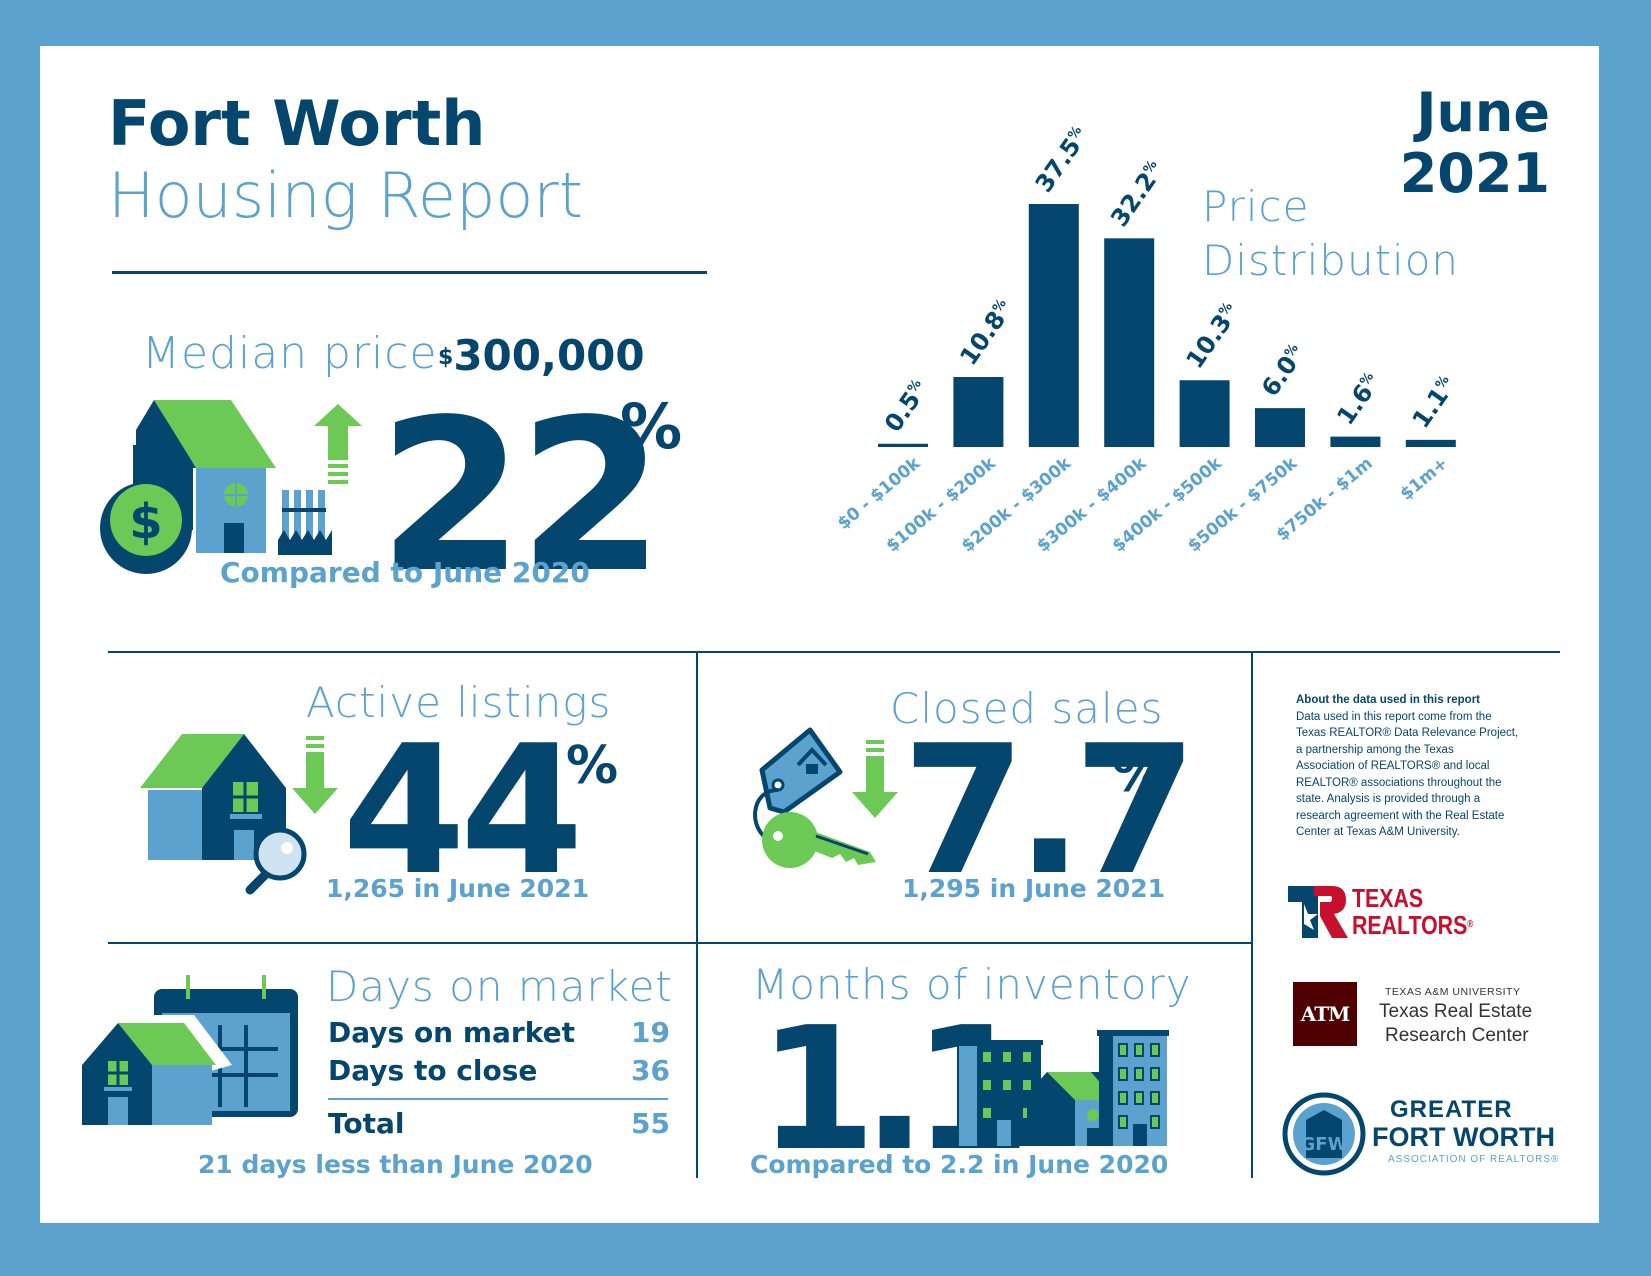  I want to click on arrow-up-icon, so click(338, 444).